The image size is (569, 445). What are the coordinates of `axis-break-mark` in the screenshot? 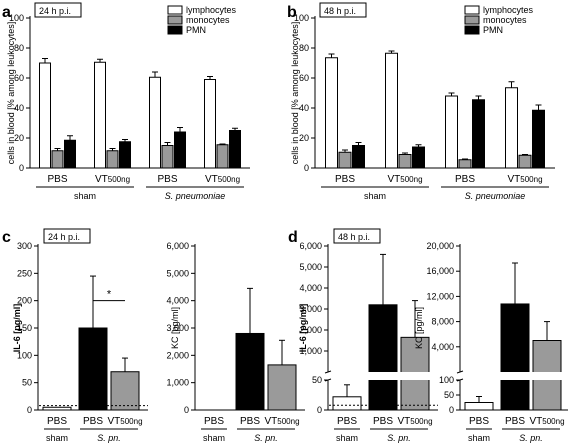 It's located at (328, 372).